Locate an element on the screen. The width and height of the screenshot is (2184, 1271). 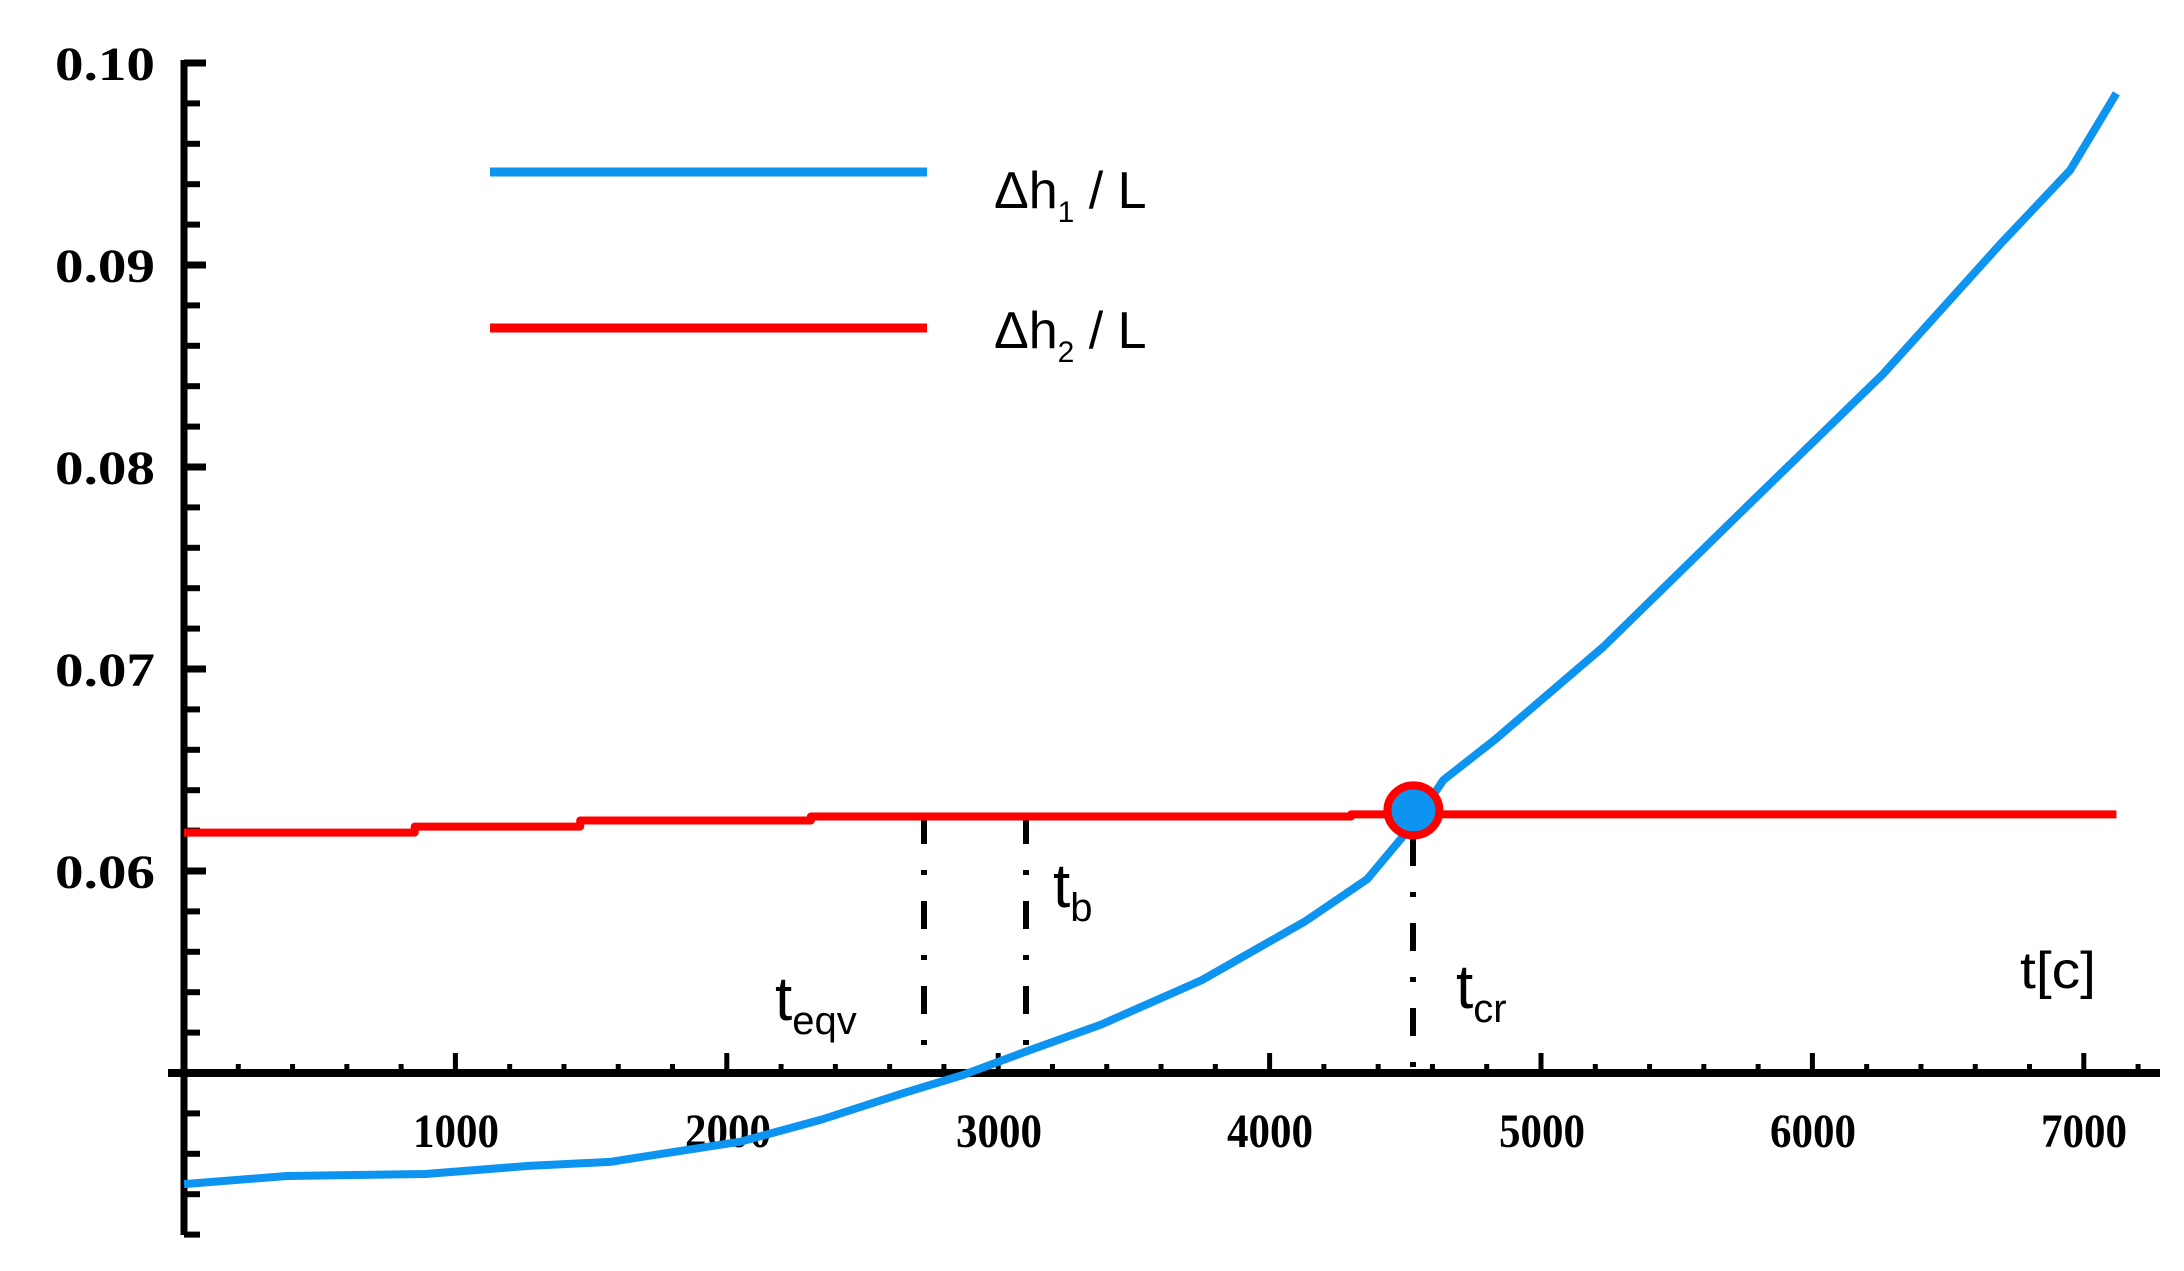
x-tick-label: 4000 is located at coordinates (1270, 1131).